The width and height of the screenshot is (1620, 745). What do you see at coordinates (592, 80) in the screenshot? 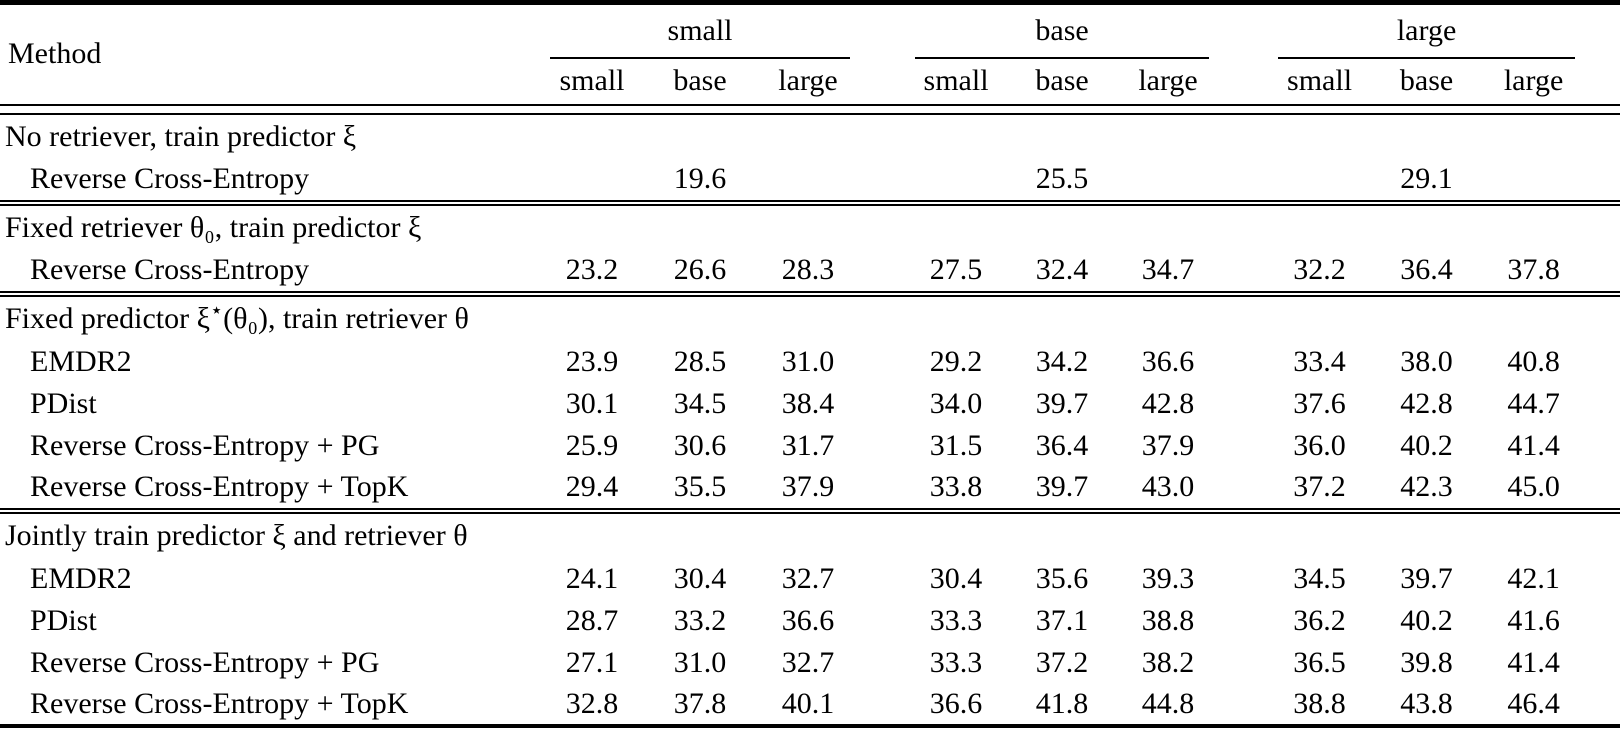
I see `subcolumn-header-small-small: small` at bounding box center [592, 80].